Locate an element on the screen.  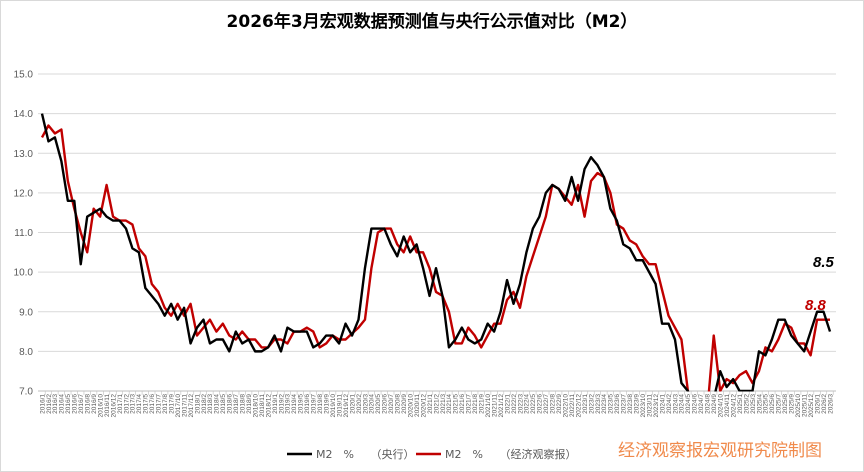
x-tick-label: 2019/9 is located at coordinates (326, 404).